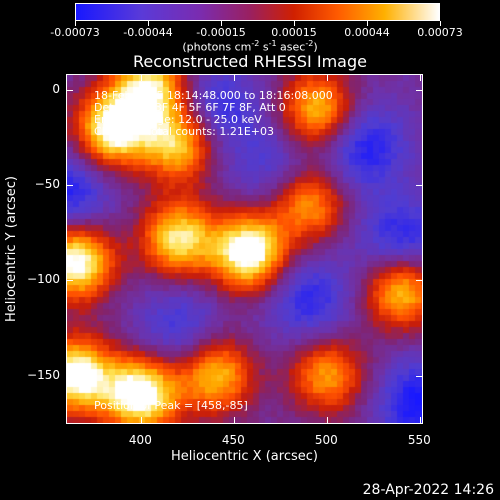  Describe the element at coordinates (171, 405) in the screenshot. I see `peak-position-label: Position of Peak = [458,-85]` at that location.